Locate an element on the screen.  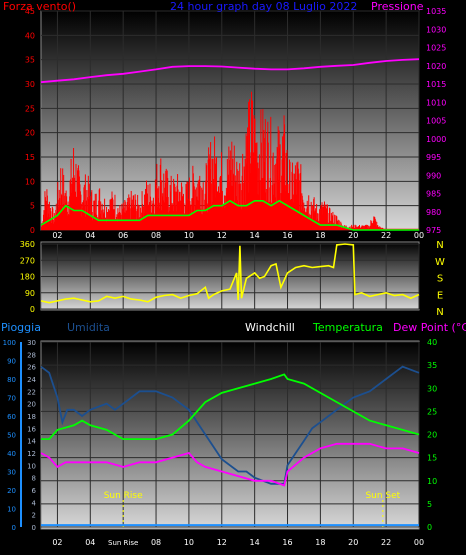
humidity-axis-tick: 24 is located at coordinates (31, 380).